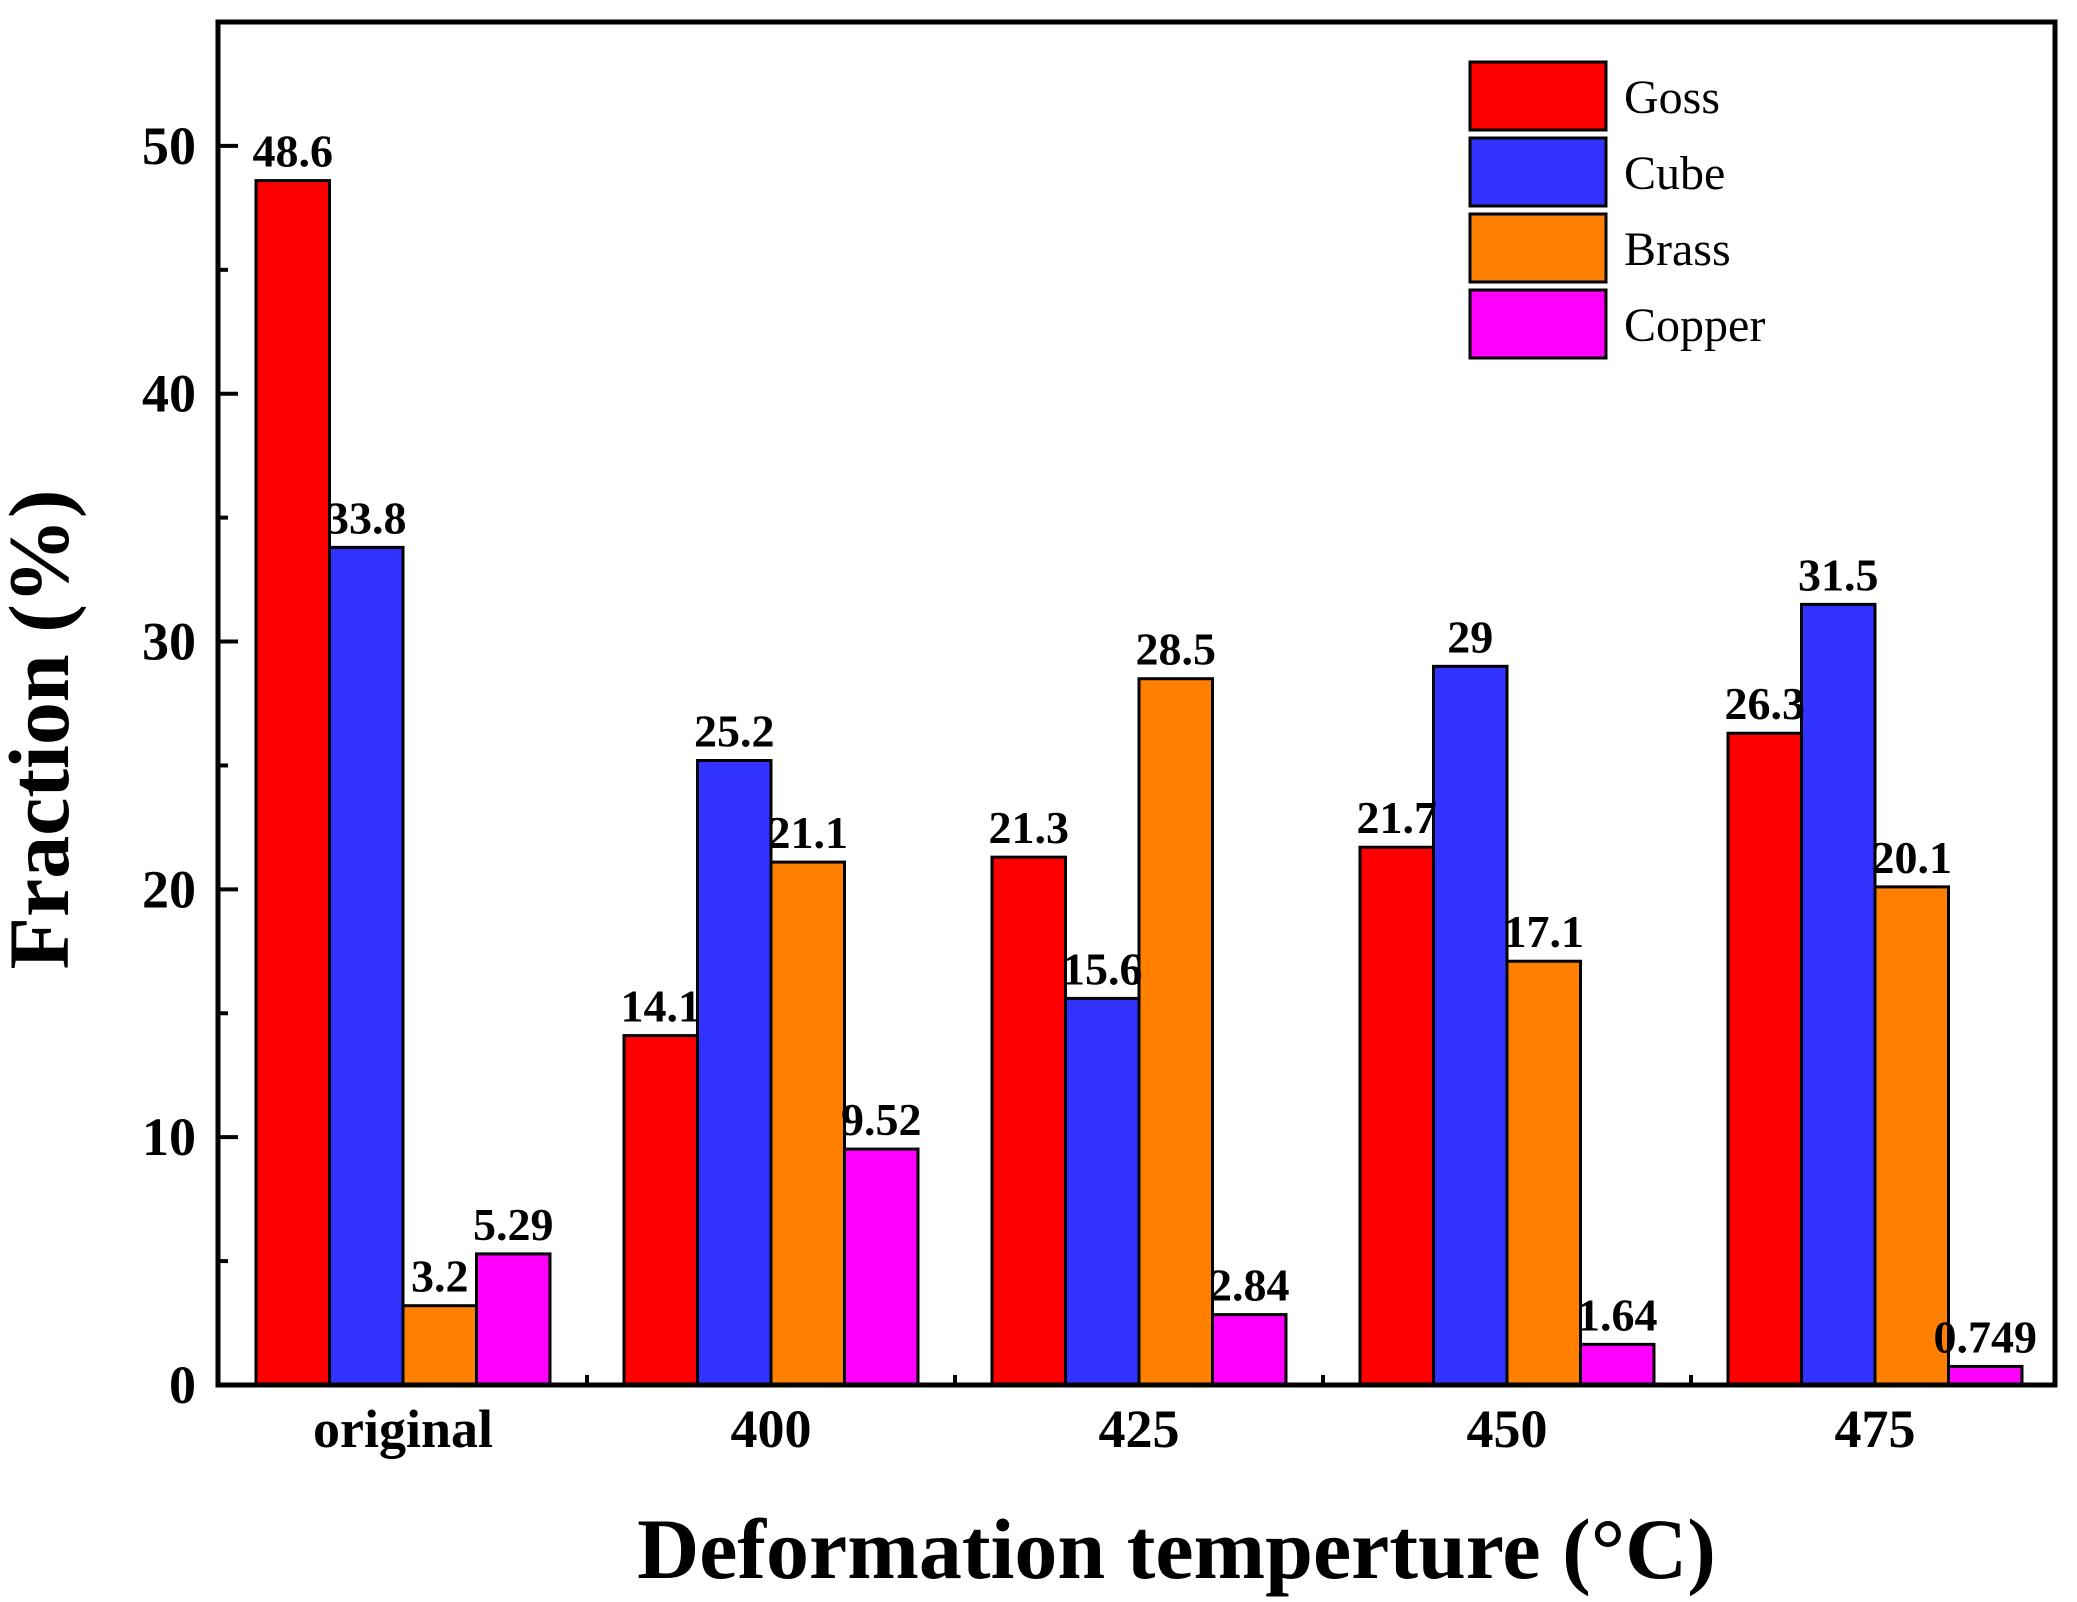 Image resolution: width=2077 pixels, height=1602 pixels. What do you see at coordinates (1538, 172) in the screenshot?
I see `legend-swatch-cube` at bounding box center [1538, 172].